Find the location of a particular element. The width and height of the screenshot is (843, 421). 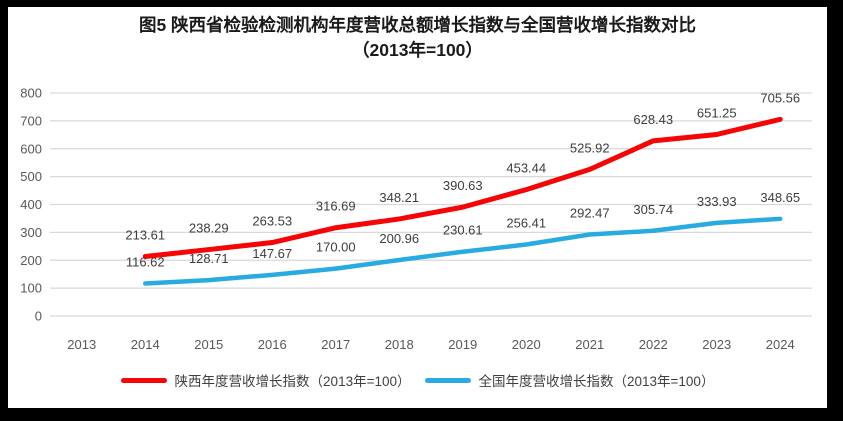

svg-text: 200 is located at coordinates (31, 260).